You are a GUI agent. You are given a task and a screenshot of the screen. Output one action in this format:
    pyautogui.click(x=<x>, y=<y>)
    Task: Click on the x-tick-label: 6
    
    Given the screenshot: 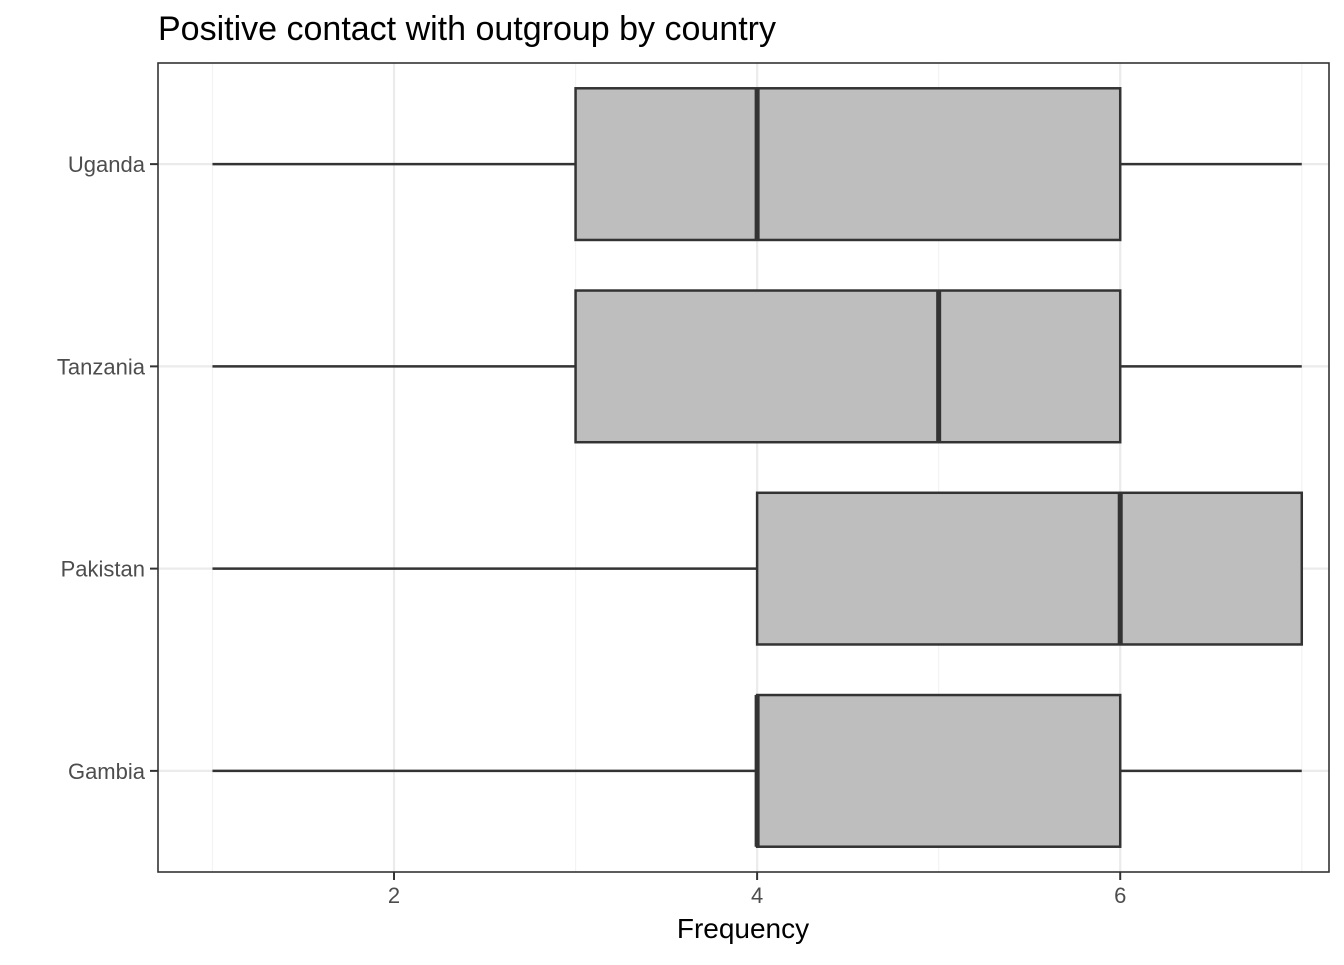 What is the action you would take?
    pyautogui.click(x=1120, y=895)
    